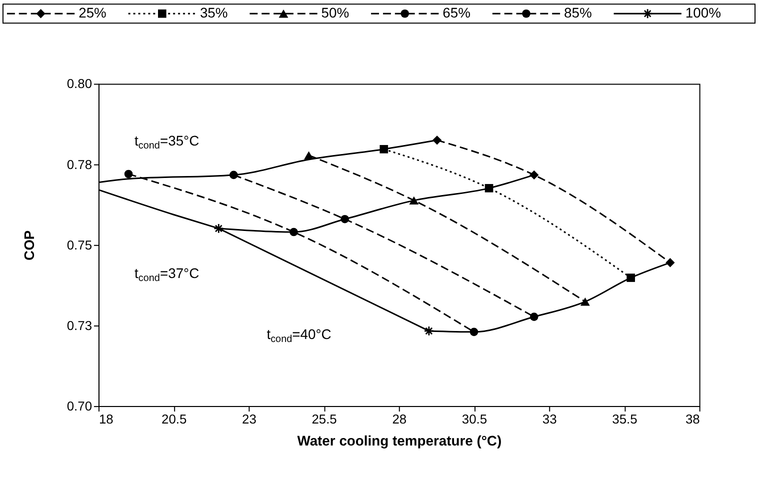  Describe the element at coordinates (399, 418) in the screenshot. I see `x-tick-label: 28` at that location.